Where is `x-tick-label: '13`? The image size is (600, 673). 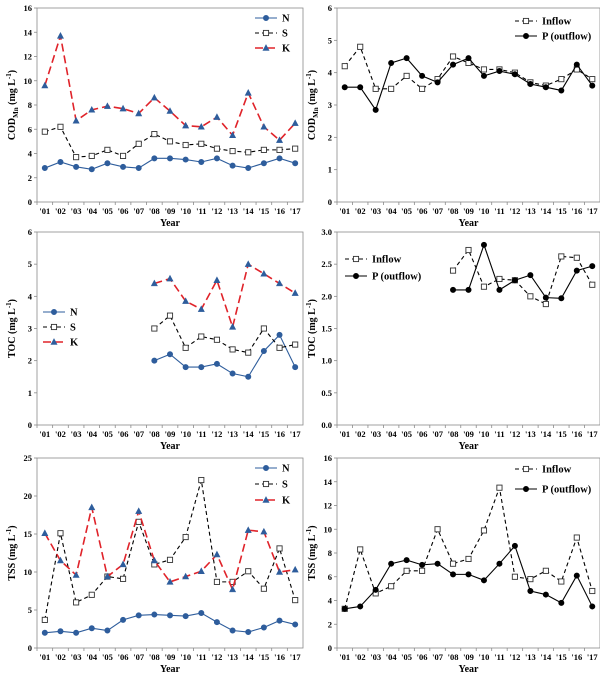
x-tick-label: '13 is located at coordinates (530, 211).